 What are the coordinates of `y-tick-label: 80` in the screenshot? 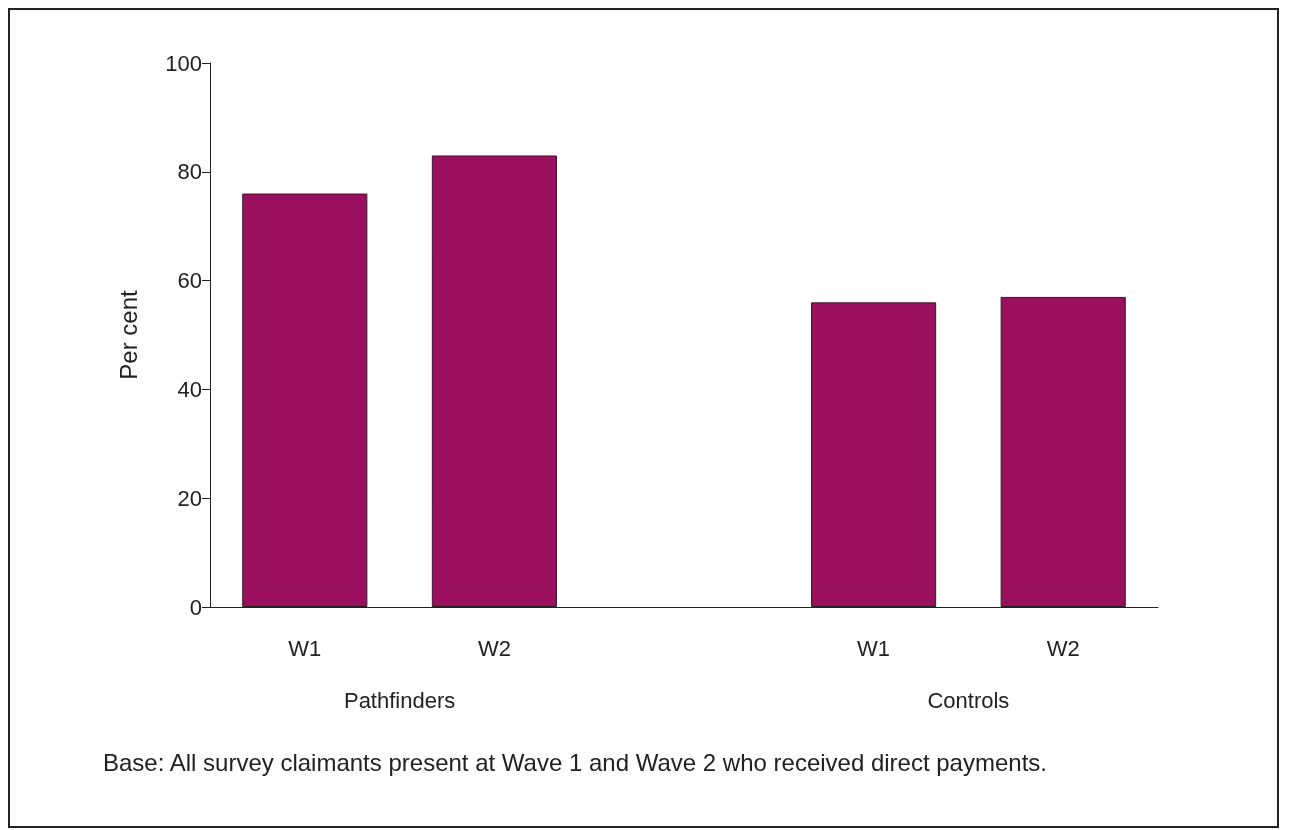 It's located at (189, 172).